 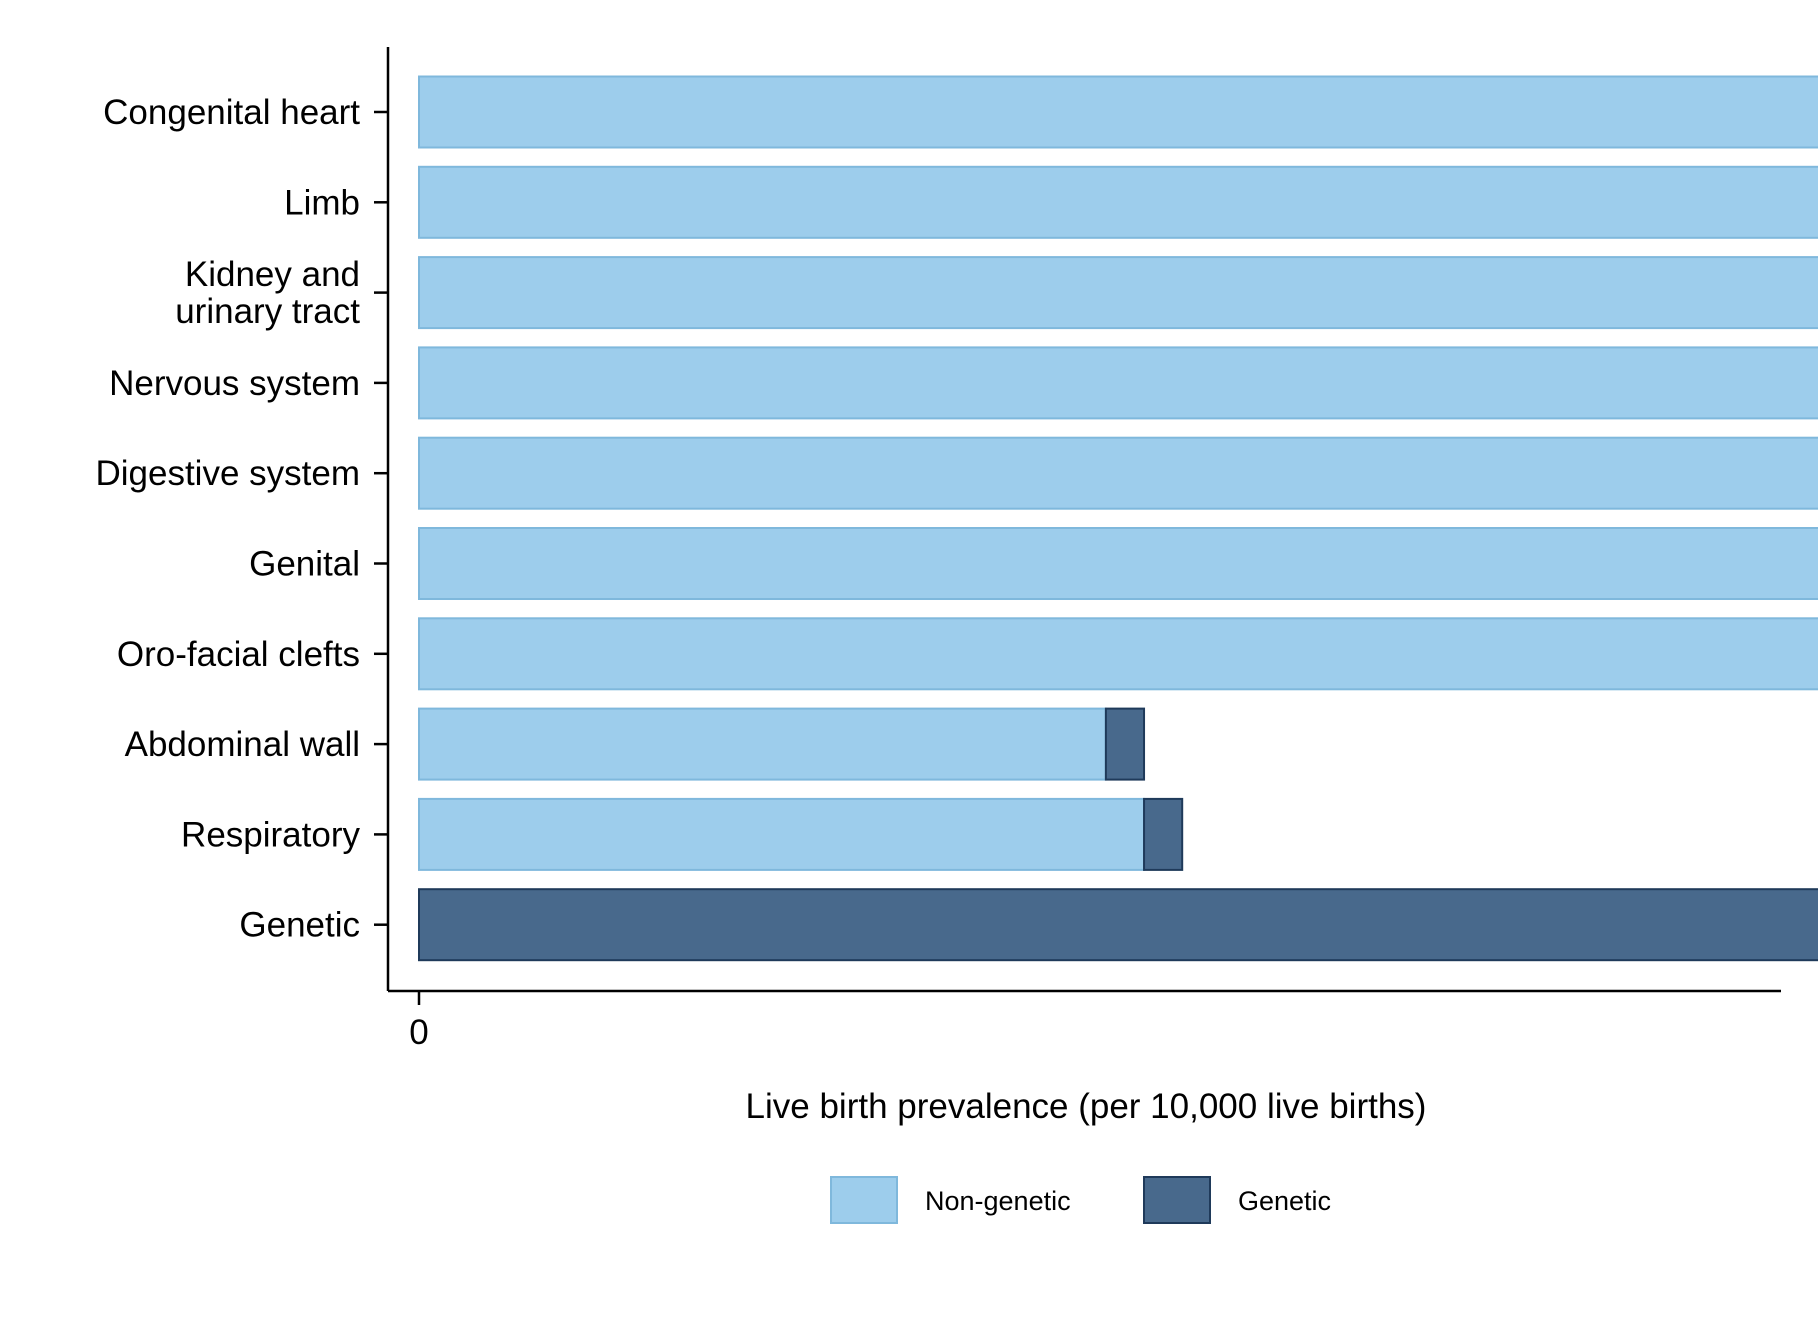 What do you see at coordinates (227, 473) in the screenshot?
I see `y-category-label: Digestive system` at bounding box center [227, 473].